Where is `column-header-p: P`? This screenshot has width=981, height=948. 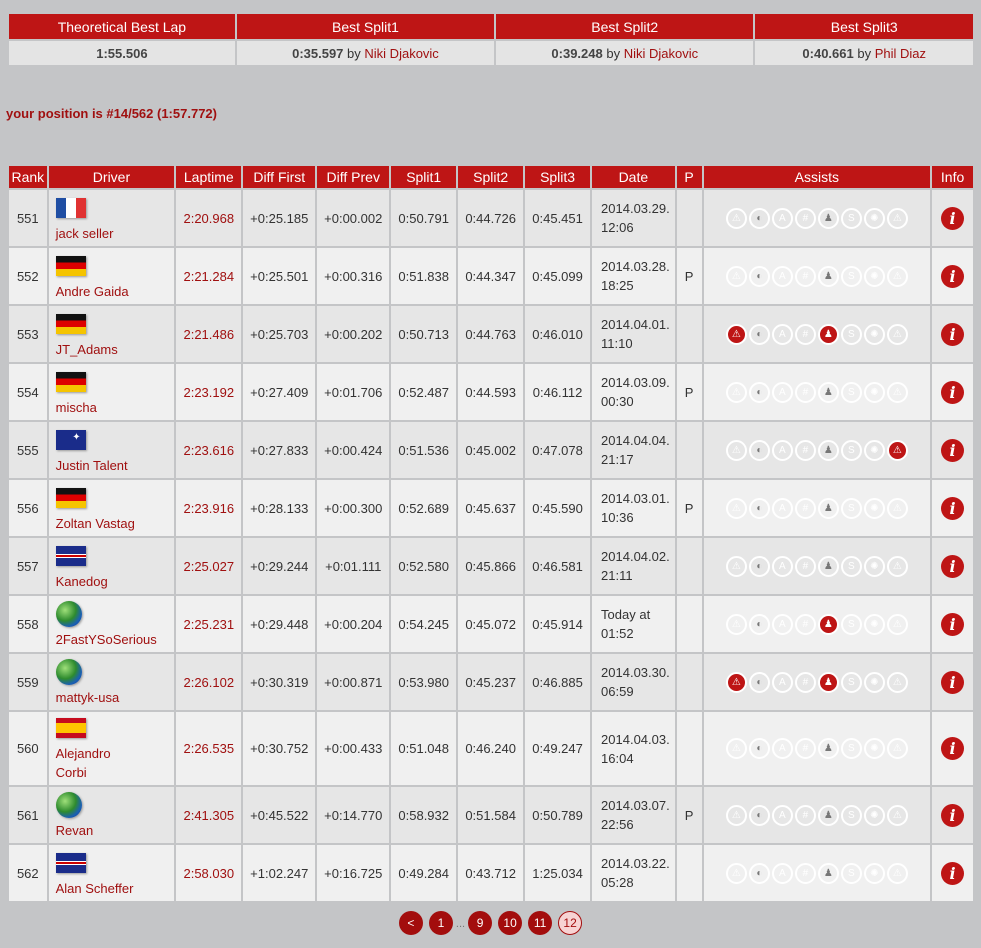 column-header-p: P is located at coordinates (689, 177).